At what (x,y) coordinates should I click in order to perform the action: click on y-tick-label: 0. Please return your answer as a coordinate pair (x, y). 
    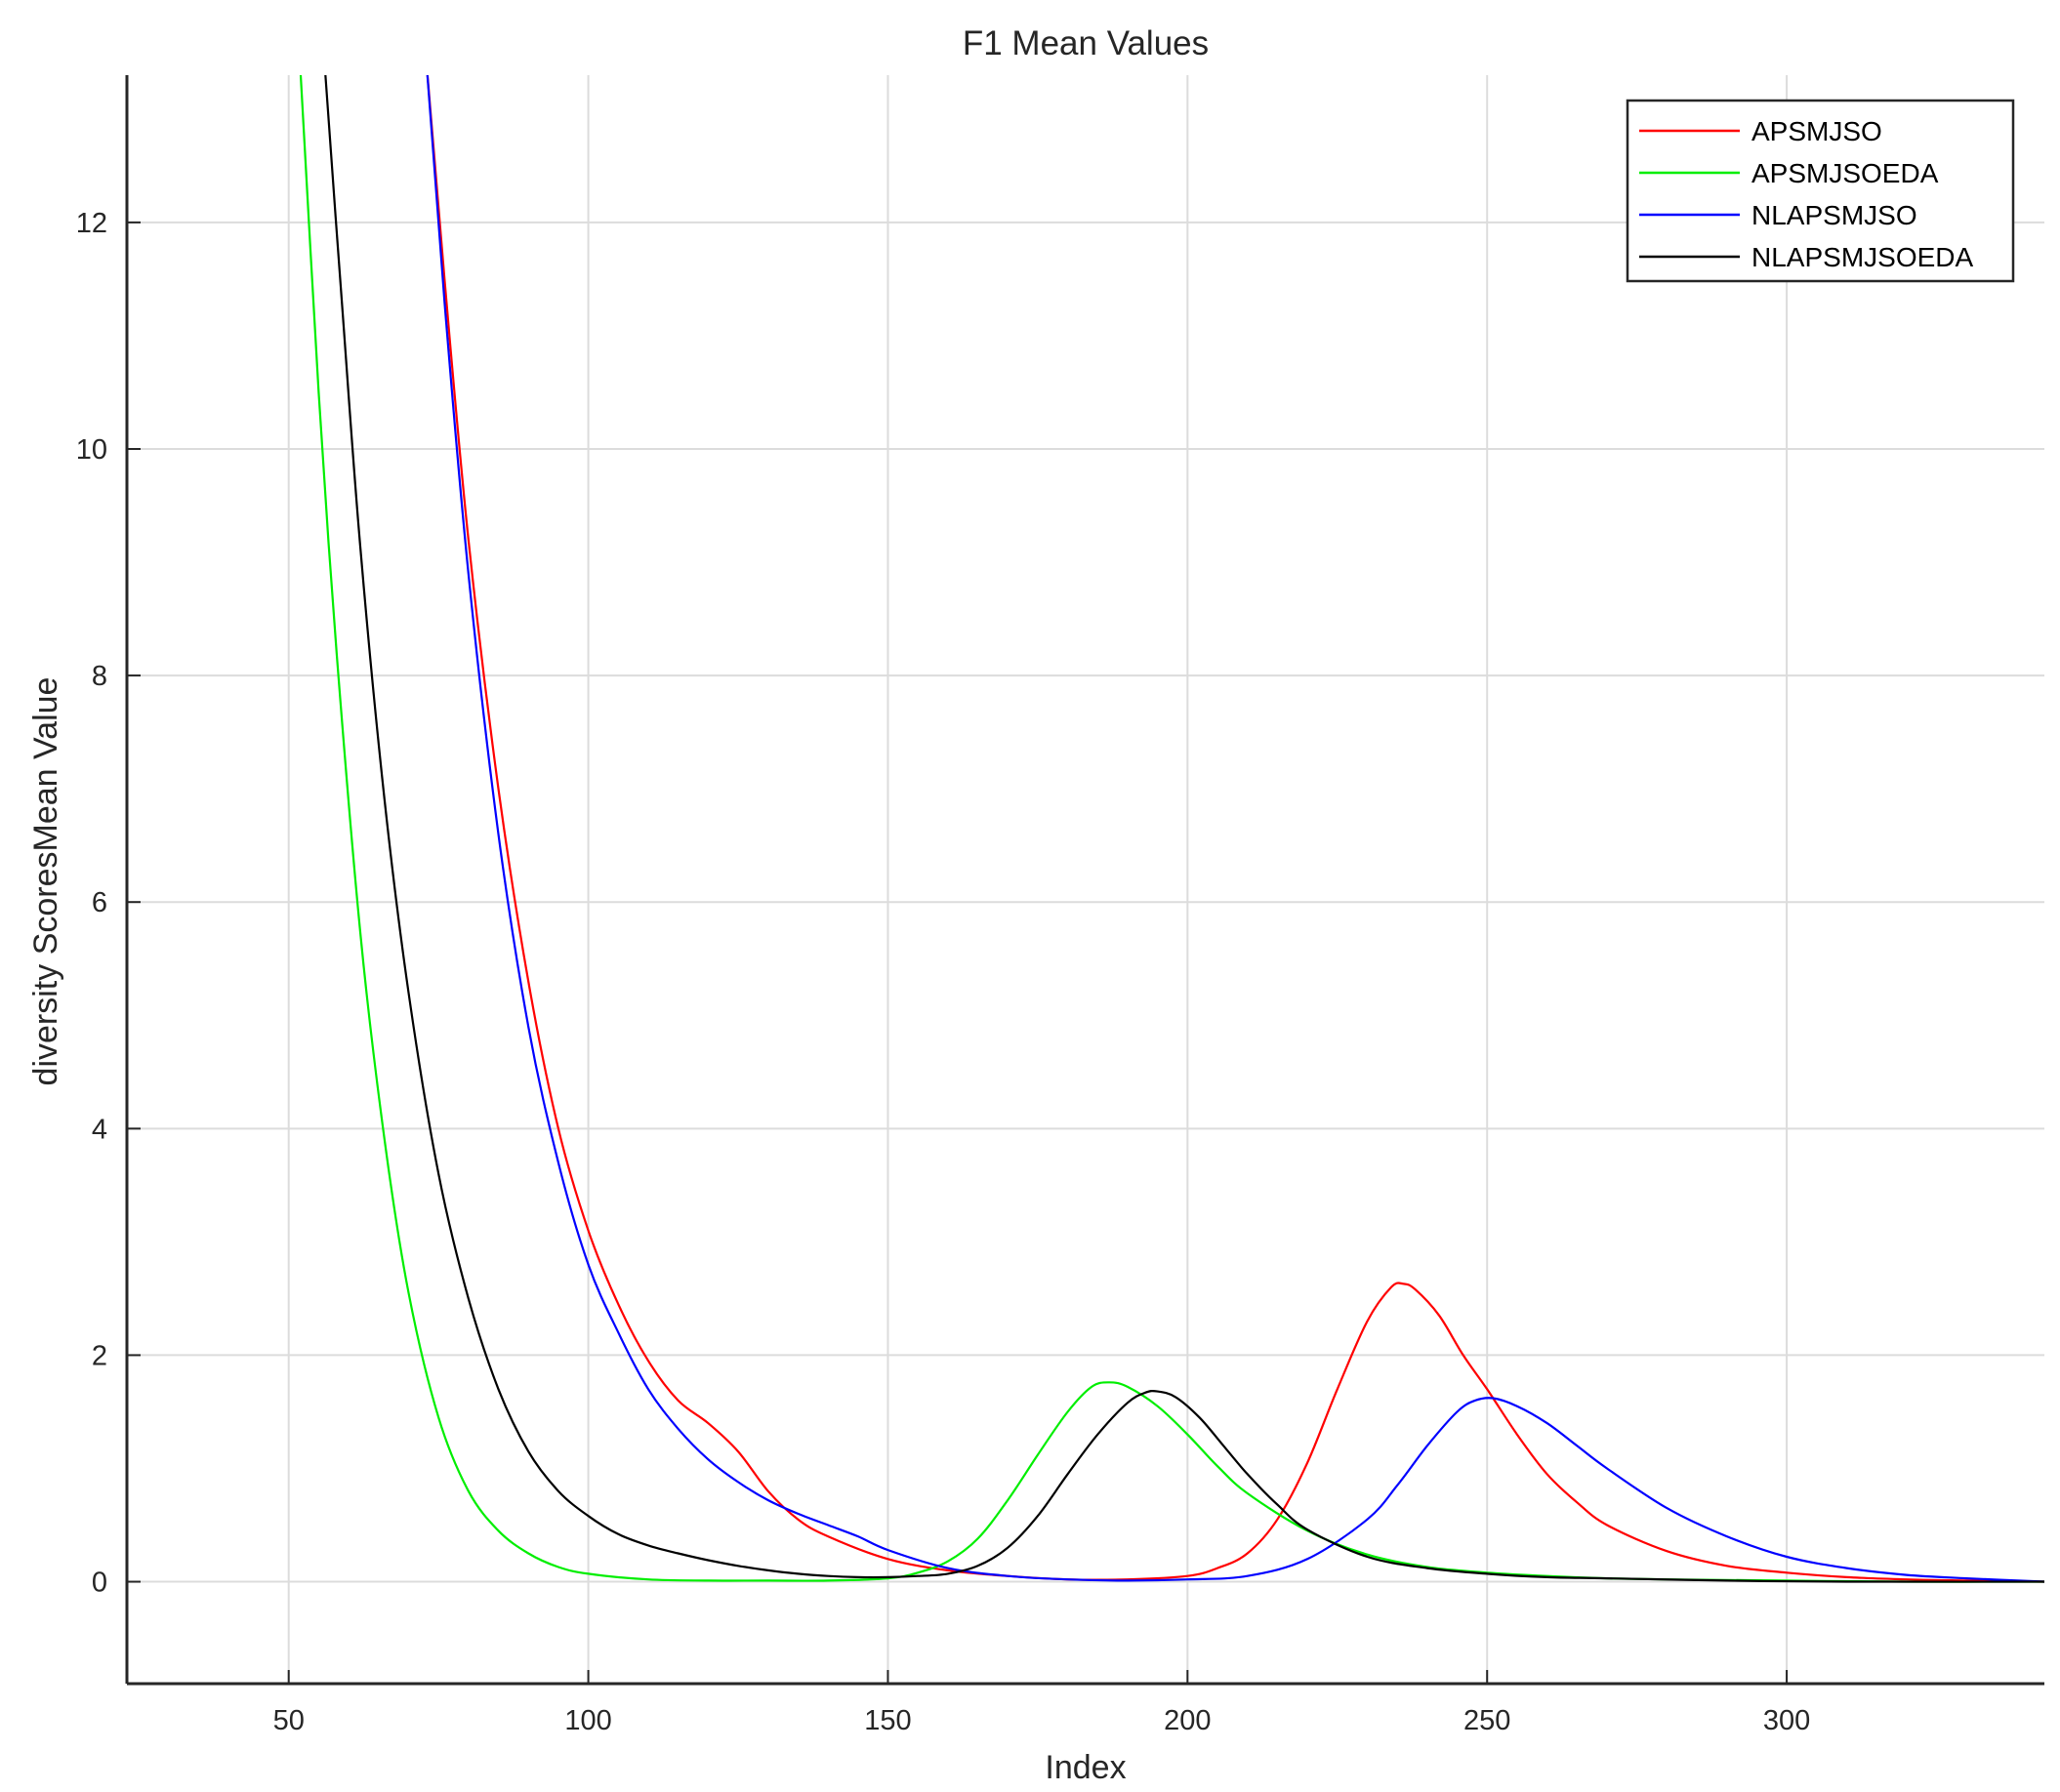
    Looking at the image, I should click on (99, 1583).